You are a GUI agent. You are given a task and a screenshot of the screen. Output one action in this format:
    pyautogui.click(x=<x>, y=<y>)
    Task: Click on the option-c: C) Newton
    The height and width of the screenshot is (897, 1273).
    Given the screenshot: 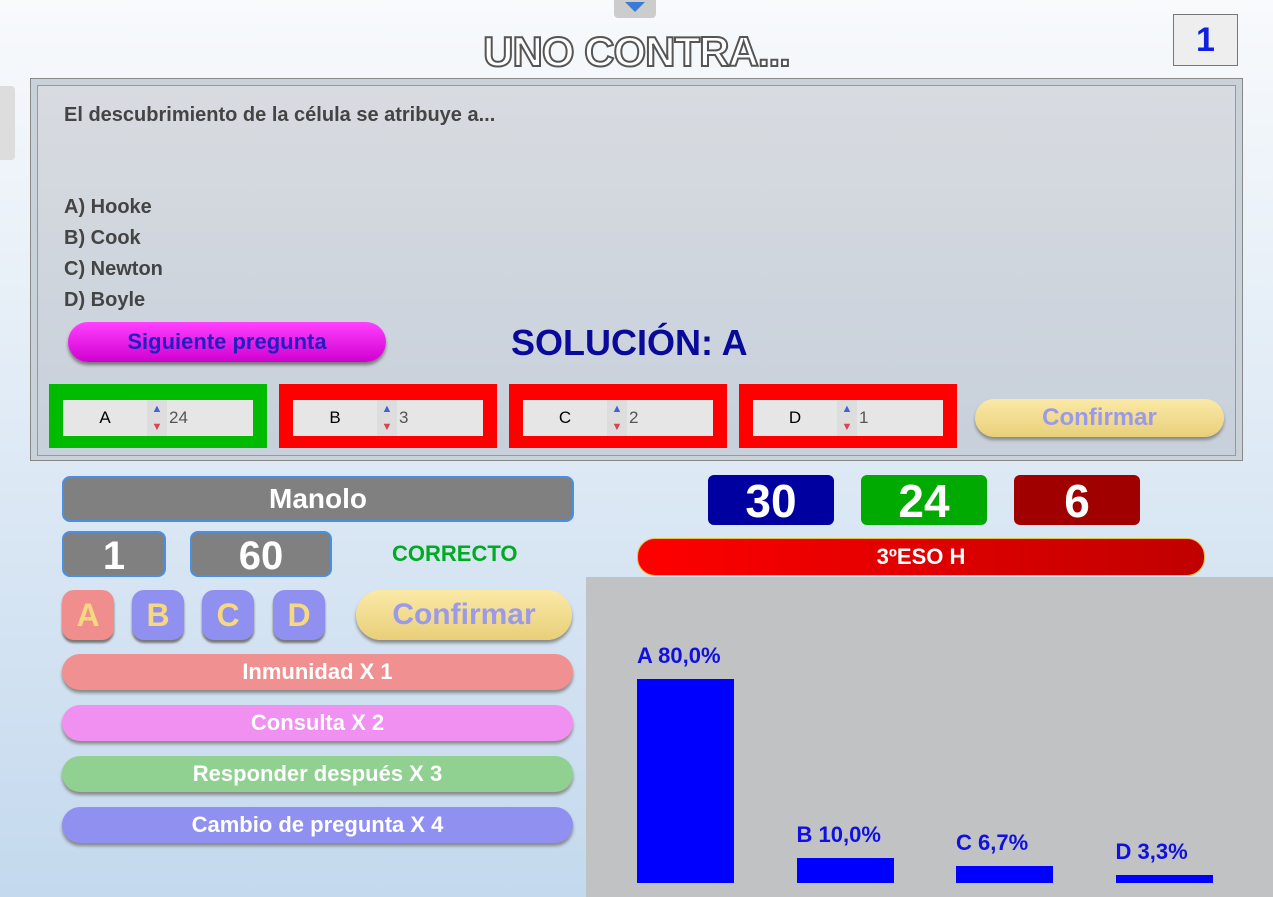 What is the action you would take?
    pyautogui.click(x=113, y=269)
    